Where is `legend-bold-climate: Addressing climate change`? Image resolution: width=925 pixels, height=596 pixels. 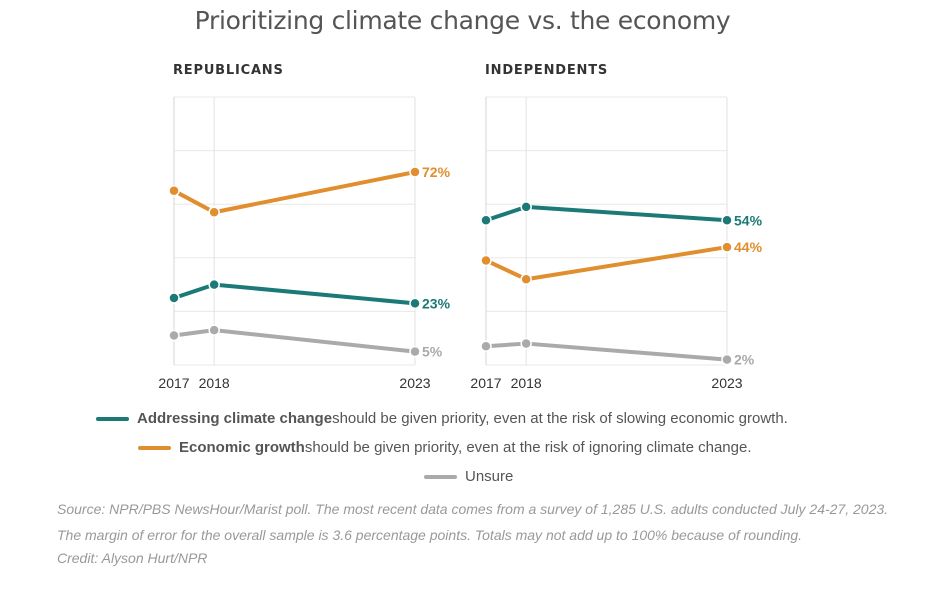 legend-bold-climate: Addressing climate change is located at coordinates (235, 418).